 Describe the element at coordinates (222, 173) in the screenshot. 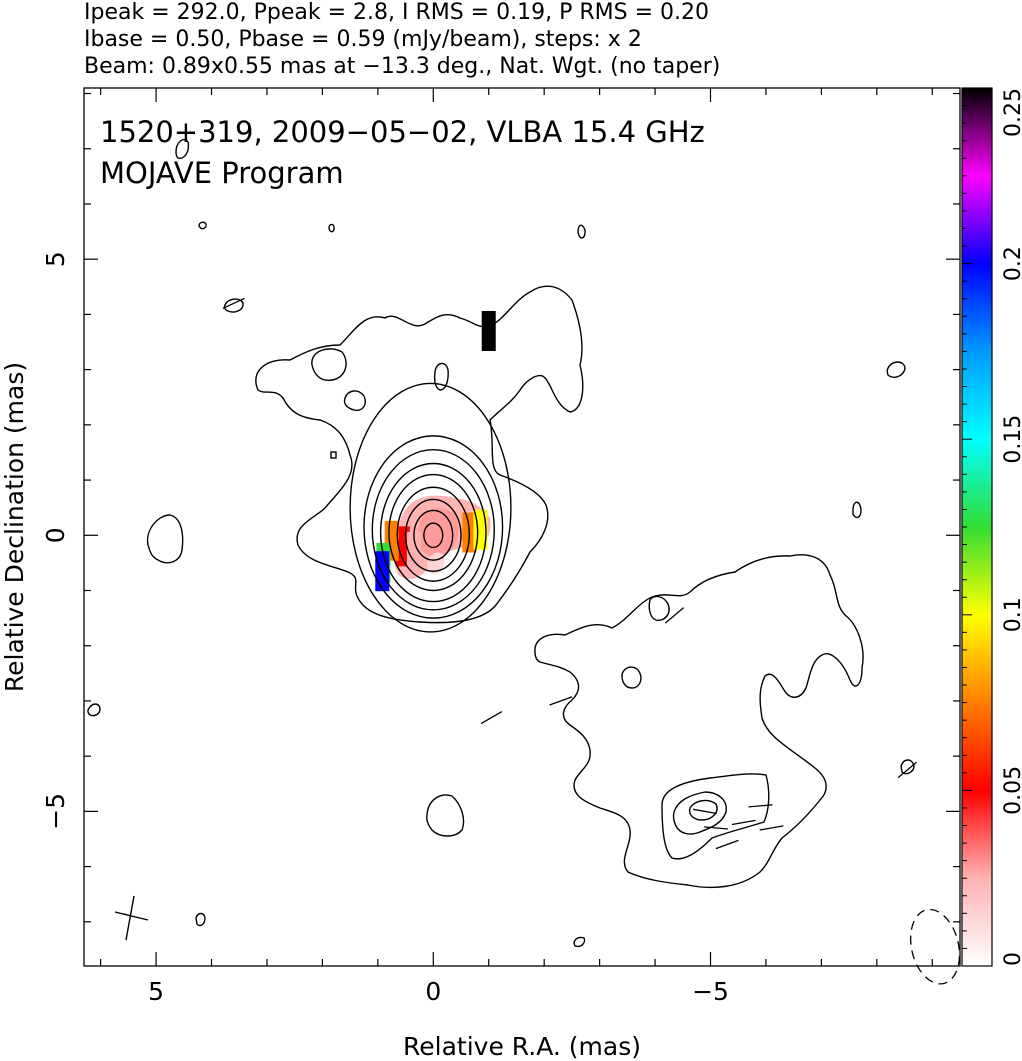

I see `chart-subtitle: MOJAVE Program` at that location.